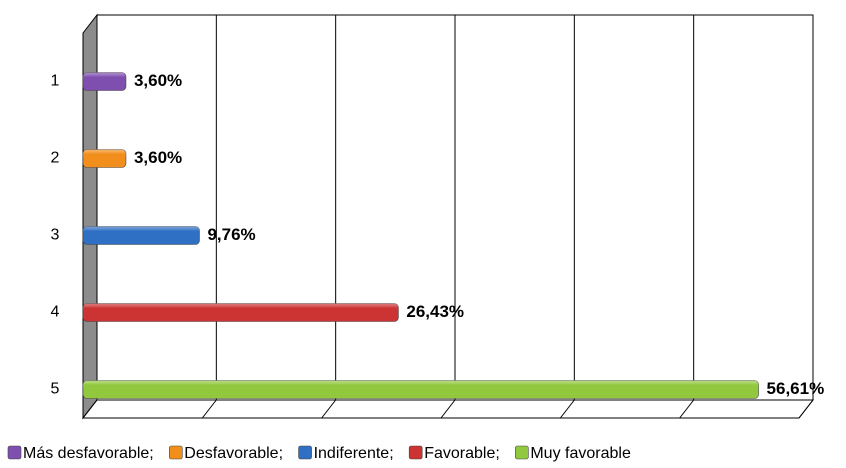 This screenshot has height=468, width=846. I want to click on y-tick-label: 3, so click(55, 235).